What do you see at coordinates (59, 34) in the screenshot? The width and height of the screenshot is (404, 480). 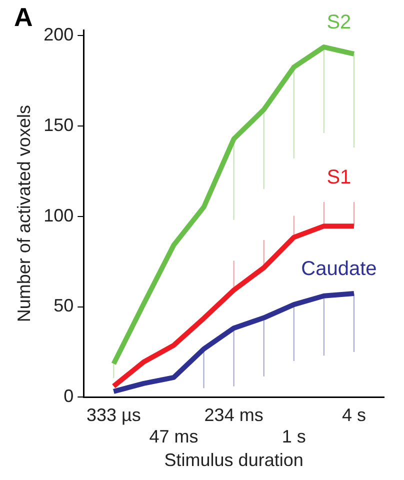 I see `y-tick-label: 200` at bounding box center [59, 34].